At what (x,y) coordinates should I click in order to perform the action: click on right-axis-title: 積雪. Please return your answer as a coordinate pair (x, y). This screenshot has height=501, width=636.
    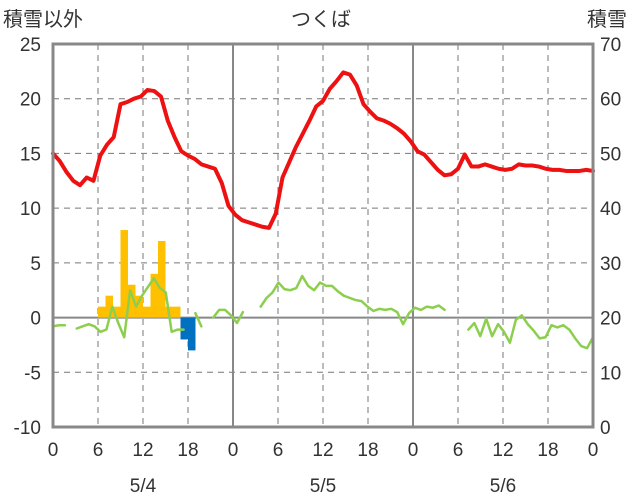
    Looking at the image, I should click on (607, 19).